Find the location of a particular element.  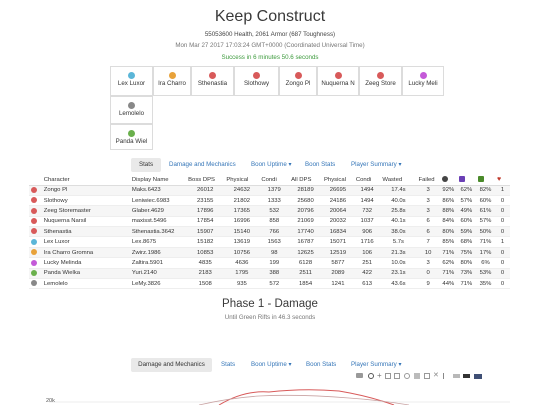

reset-axes-icon: ✕ is located at coordinates (436, 375).